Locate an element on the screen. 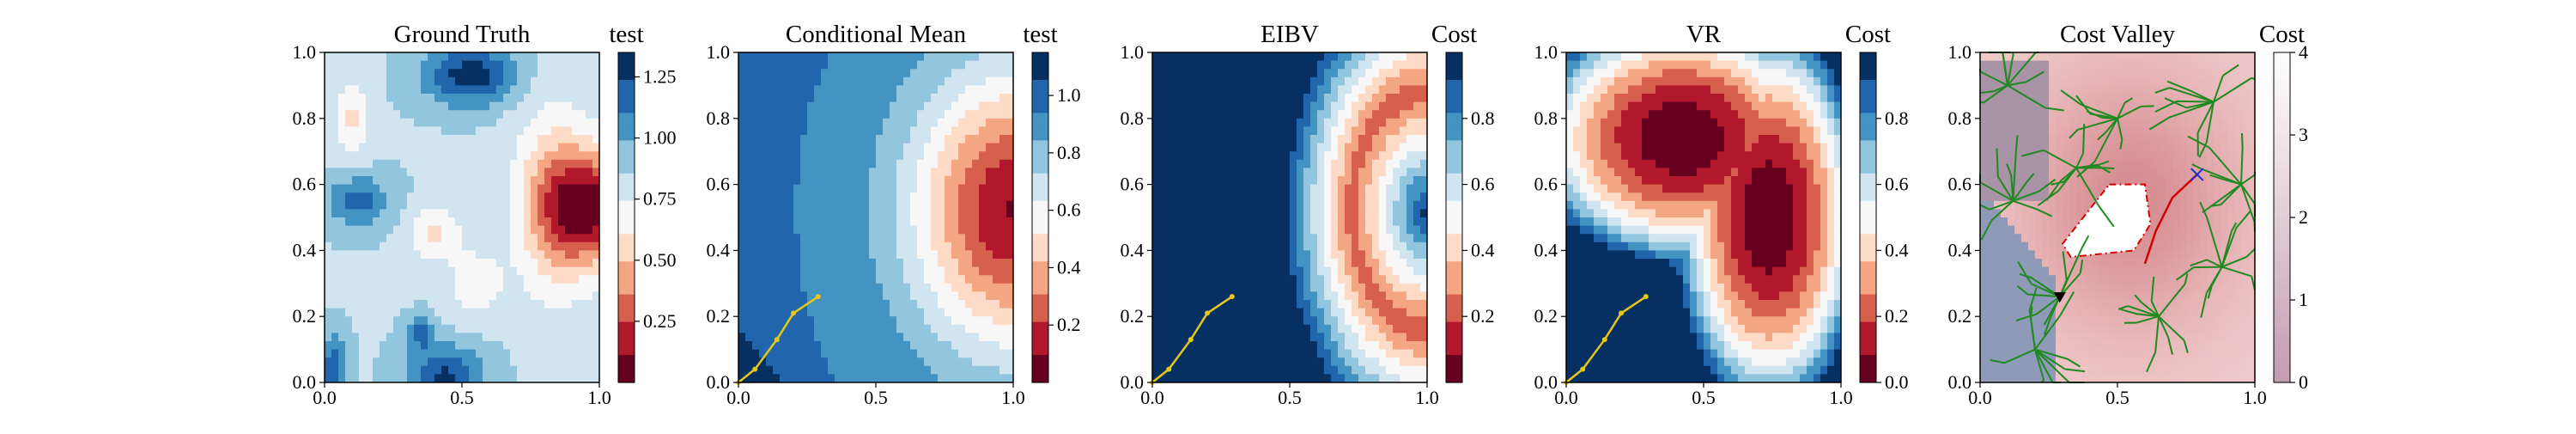 Image resolution: width=2576 pixels, height=434 pixels. colorbar-segment is located at coordinates (627, 122).